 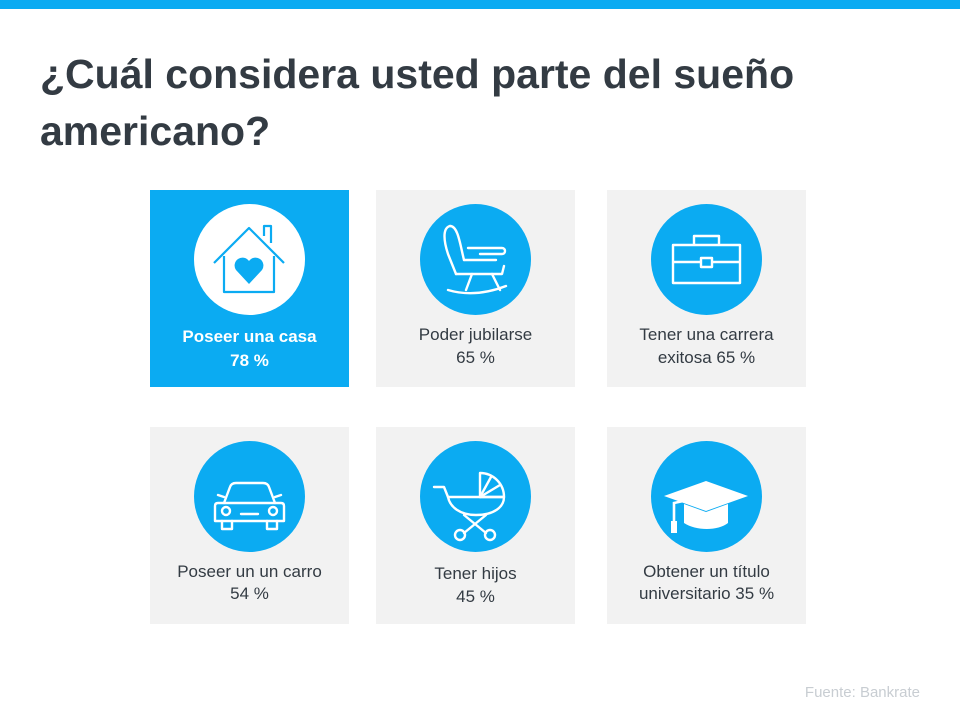 I want to click on house-heart-icon, so click(x=249, y=259).